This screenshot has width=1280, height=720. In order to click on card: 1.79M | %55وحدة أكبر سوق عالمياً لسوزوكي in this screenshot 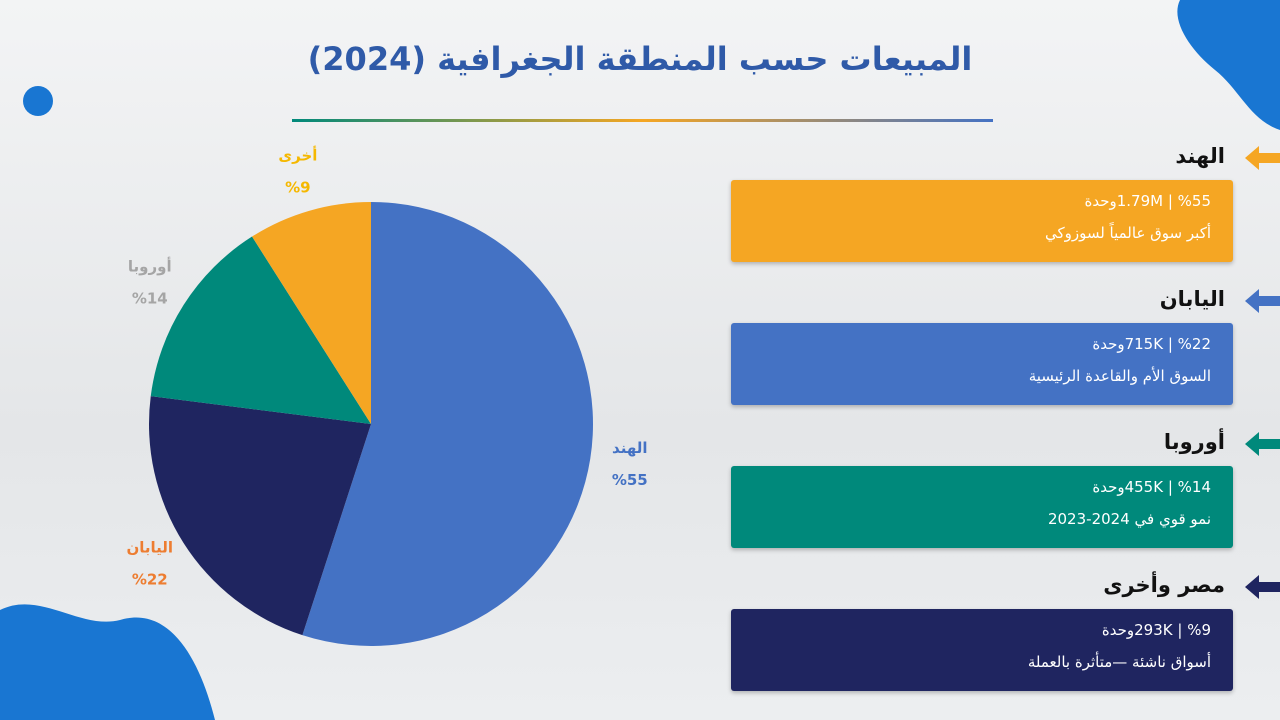, I will do `click(982, 221)`.